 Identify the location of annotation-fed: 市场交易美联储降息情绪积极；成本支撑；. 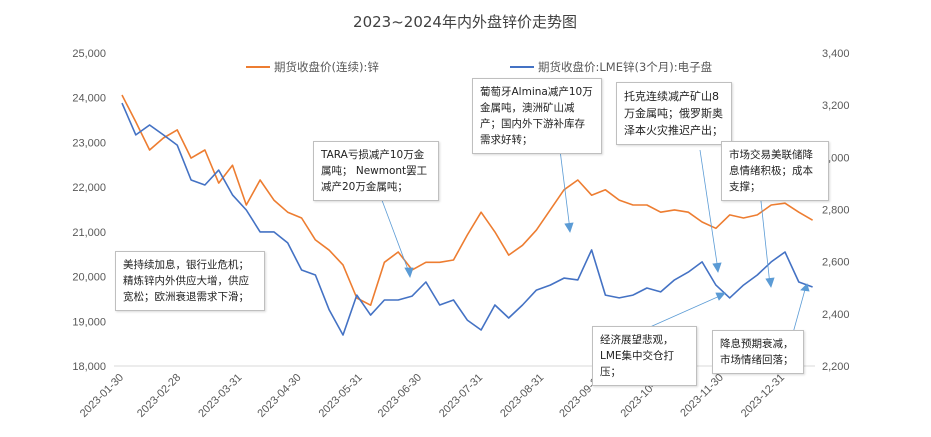
(775, 171).